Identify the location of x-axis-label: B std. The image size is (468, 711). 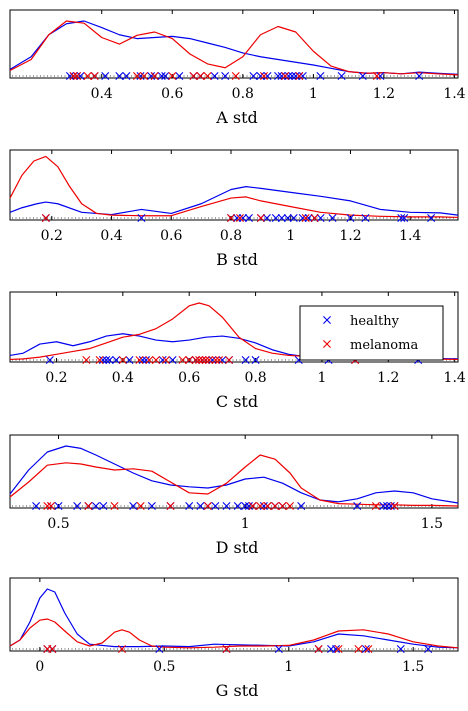
(237, 259).